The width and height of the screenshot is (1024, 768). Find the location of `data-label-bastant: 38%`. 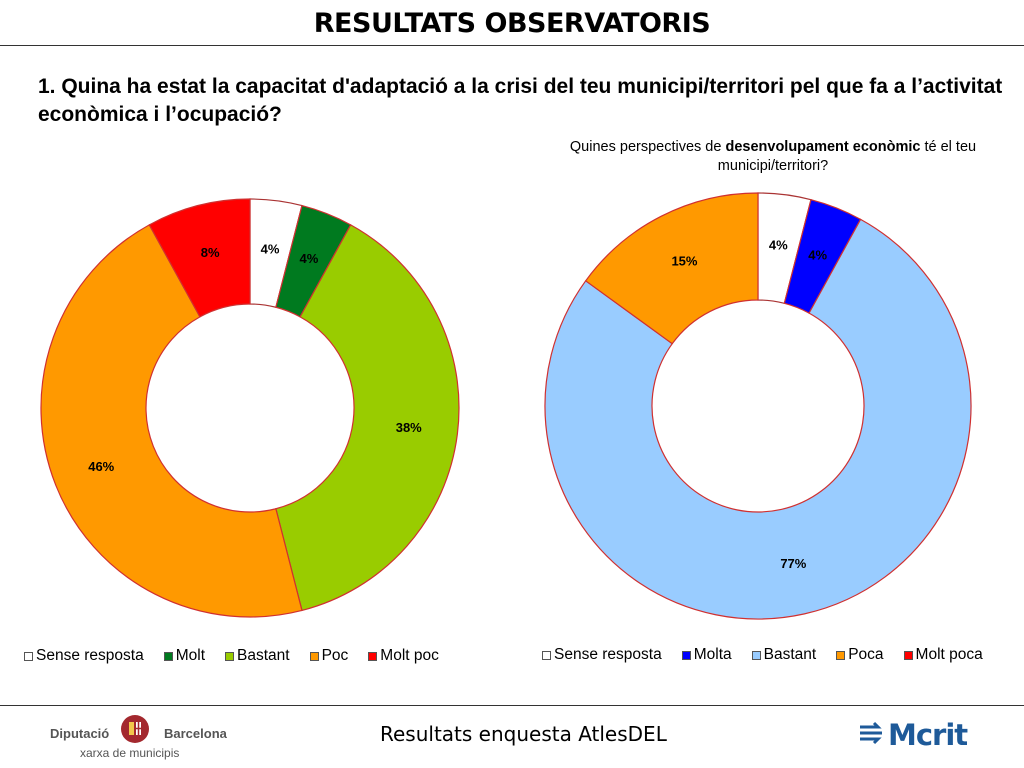

data-label-bastant: 38% is located at coordinates (409, 427).